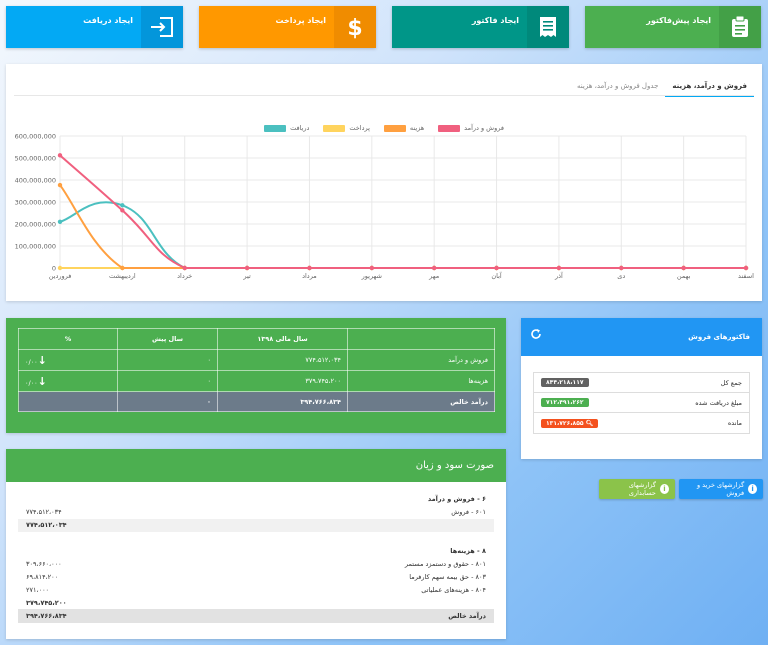  Describe the element at coordinates (35, 181) in the screenshot. I see `y-tick-label: 400,000,000` at that location.